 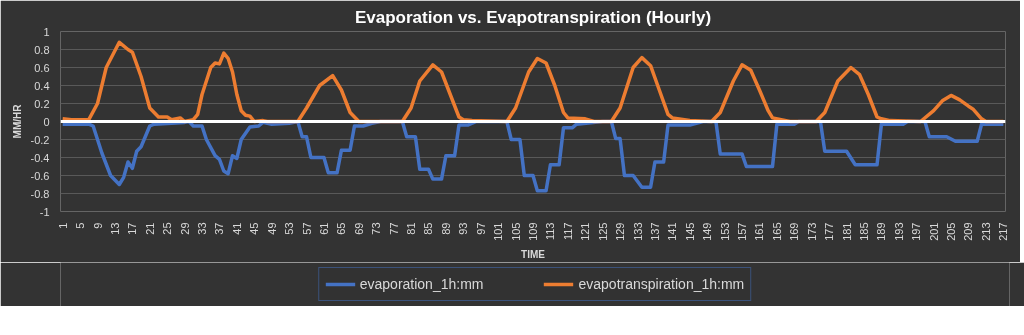 What do you see at coordinates (480, 228) in the screenshot?
I see `x-tick-label: 97` at bounding box center [480, 228].